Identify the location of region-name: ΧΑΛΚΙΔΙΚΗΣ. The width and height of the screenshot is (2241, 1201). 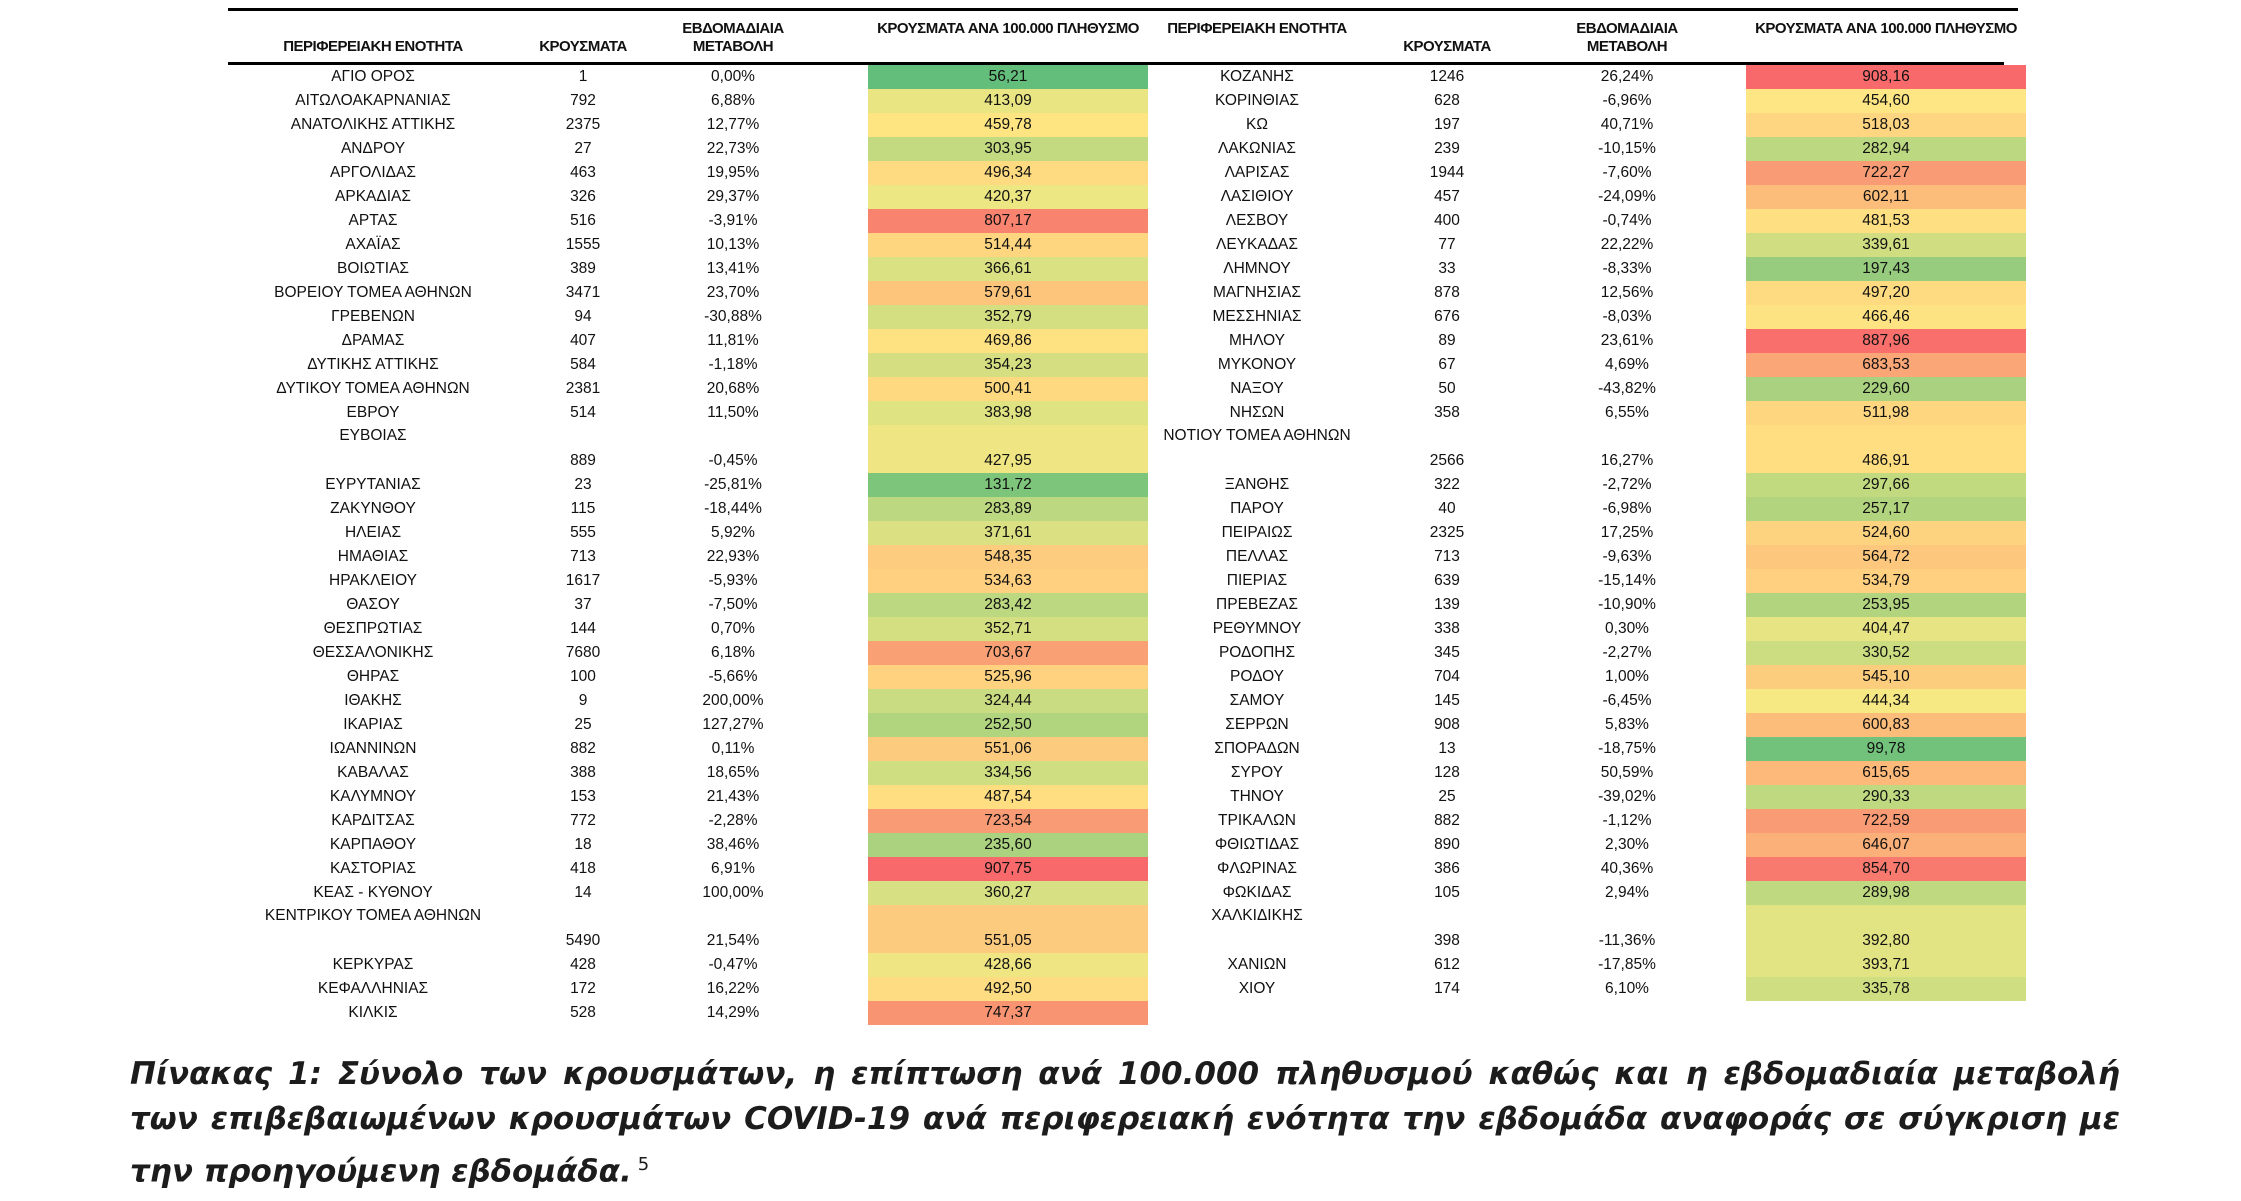
(1257, 915).